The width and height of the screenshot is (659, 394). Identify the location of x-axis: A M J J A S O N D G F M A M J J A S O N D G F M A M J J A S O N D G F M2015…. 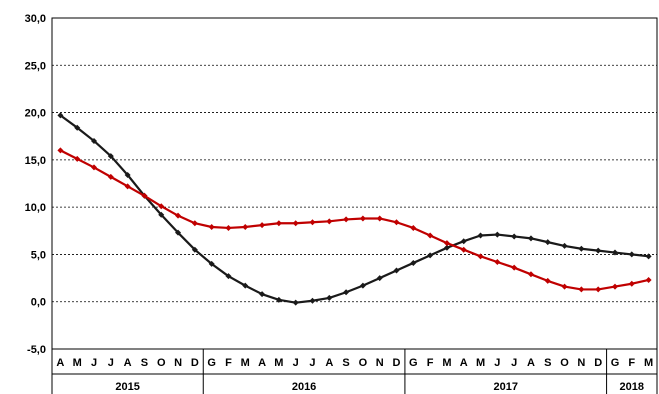
(354, 371).